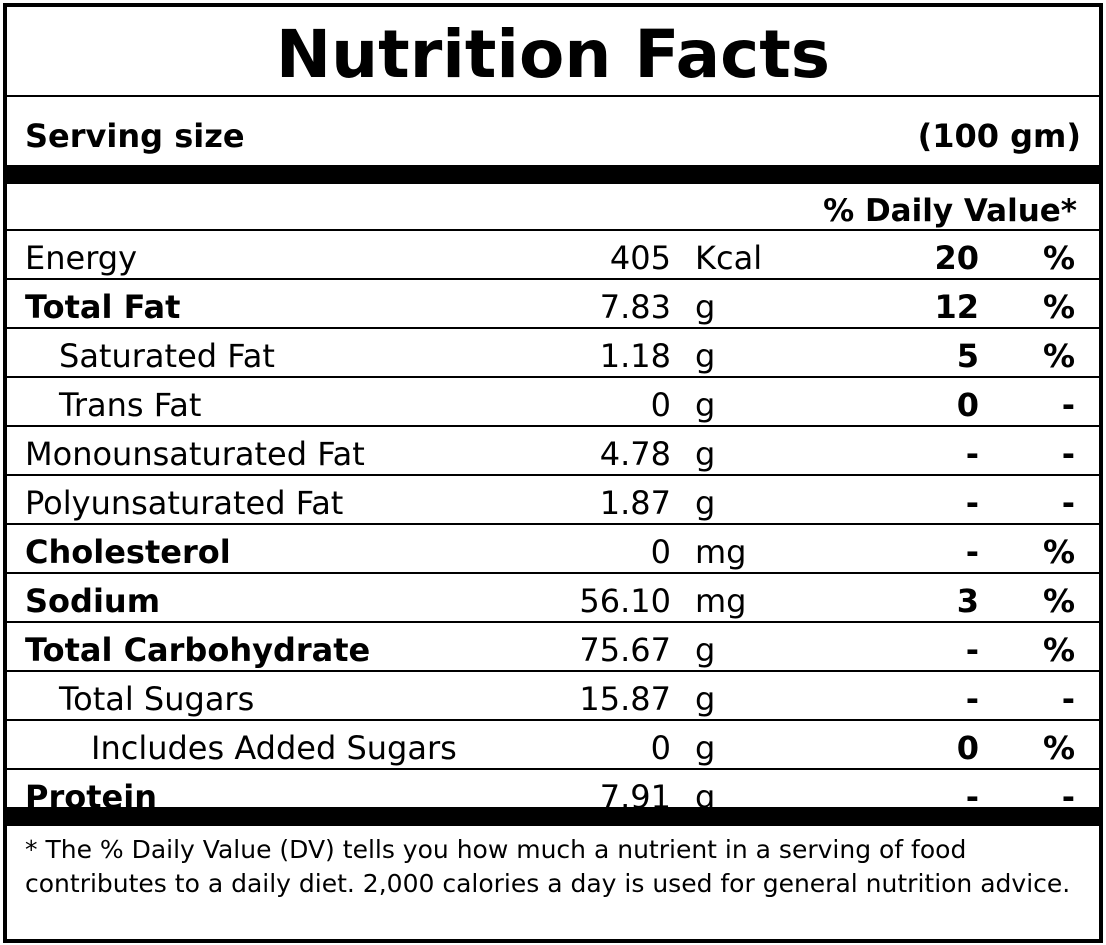 The height and width of the screenshot is (945, 1106). Describe the element at coordinates (553, 208) in the screenshot. I see `daily-value-header: % Daily Value*` at that location.